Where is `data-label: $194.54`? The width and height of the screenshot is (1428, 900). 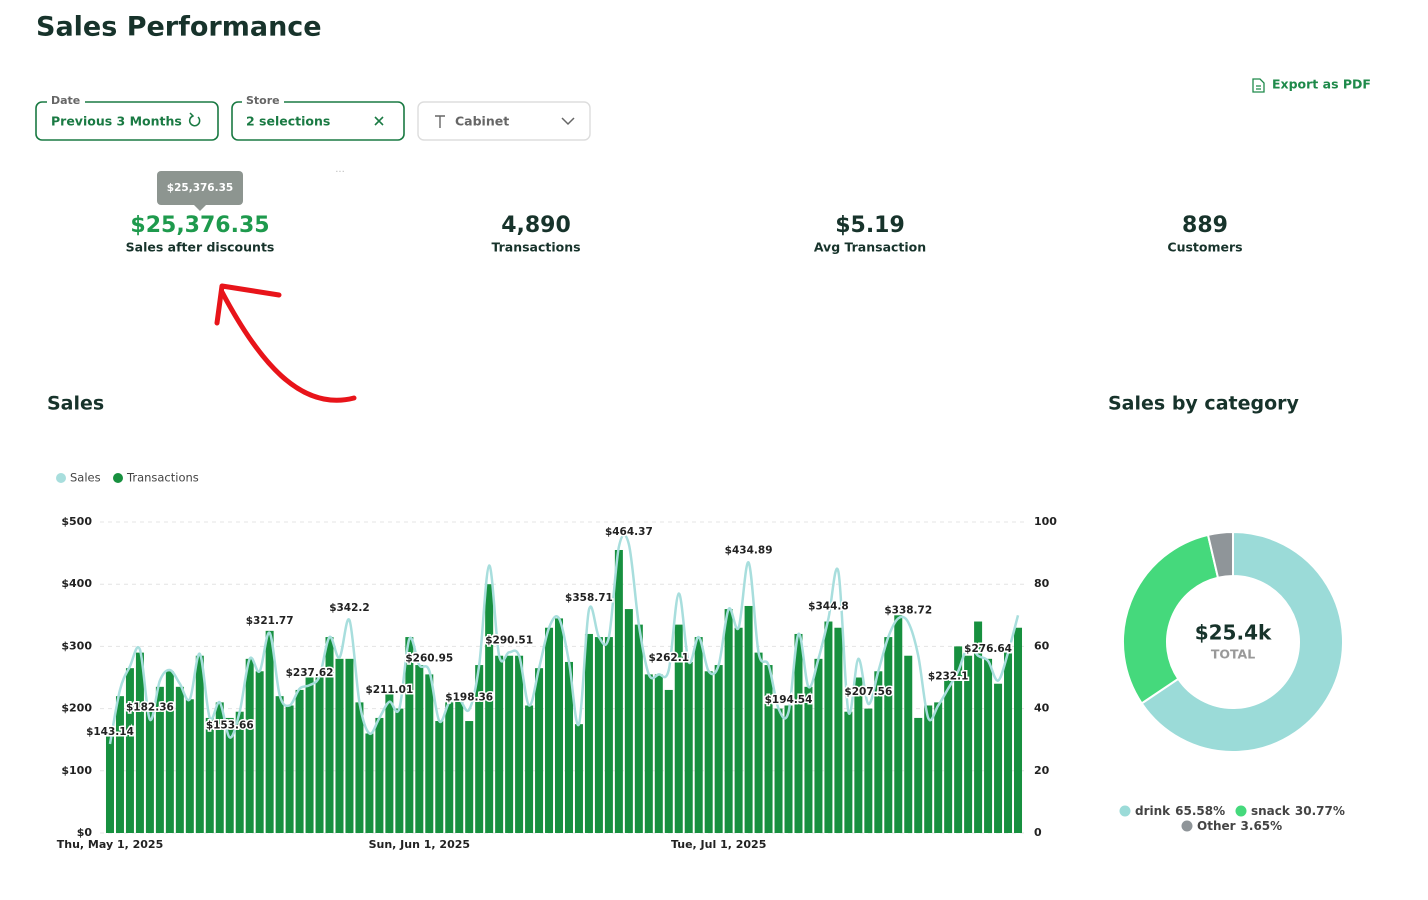 data-label: $194.54 is located at coordinates (789, 700).